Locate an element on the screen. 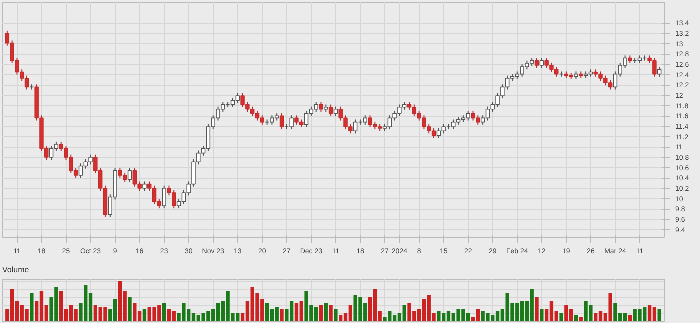 The width and height of the screenshot is (700, 323). chart-title: Volume is located at coordinates (16, 270).